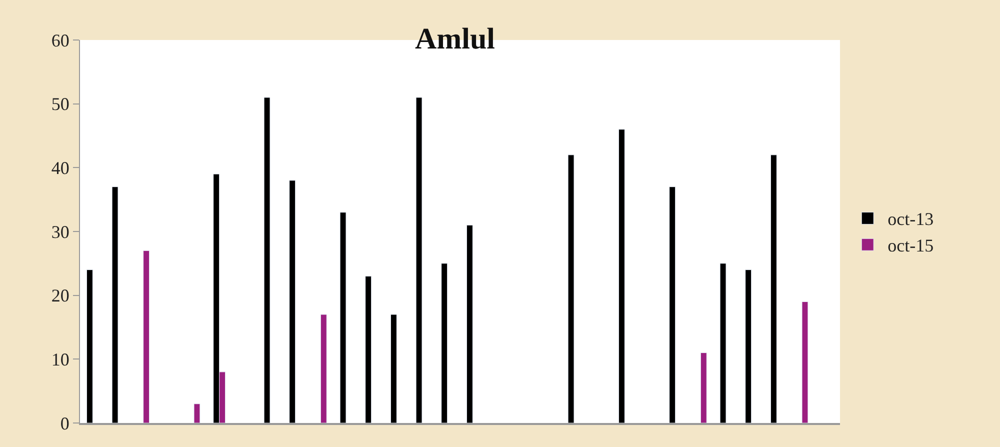  What do you see at coordinates (60, 40) in the screenshot?
I see `y-tick-label: 60` at bounding box center [60, 40].